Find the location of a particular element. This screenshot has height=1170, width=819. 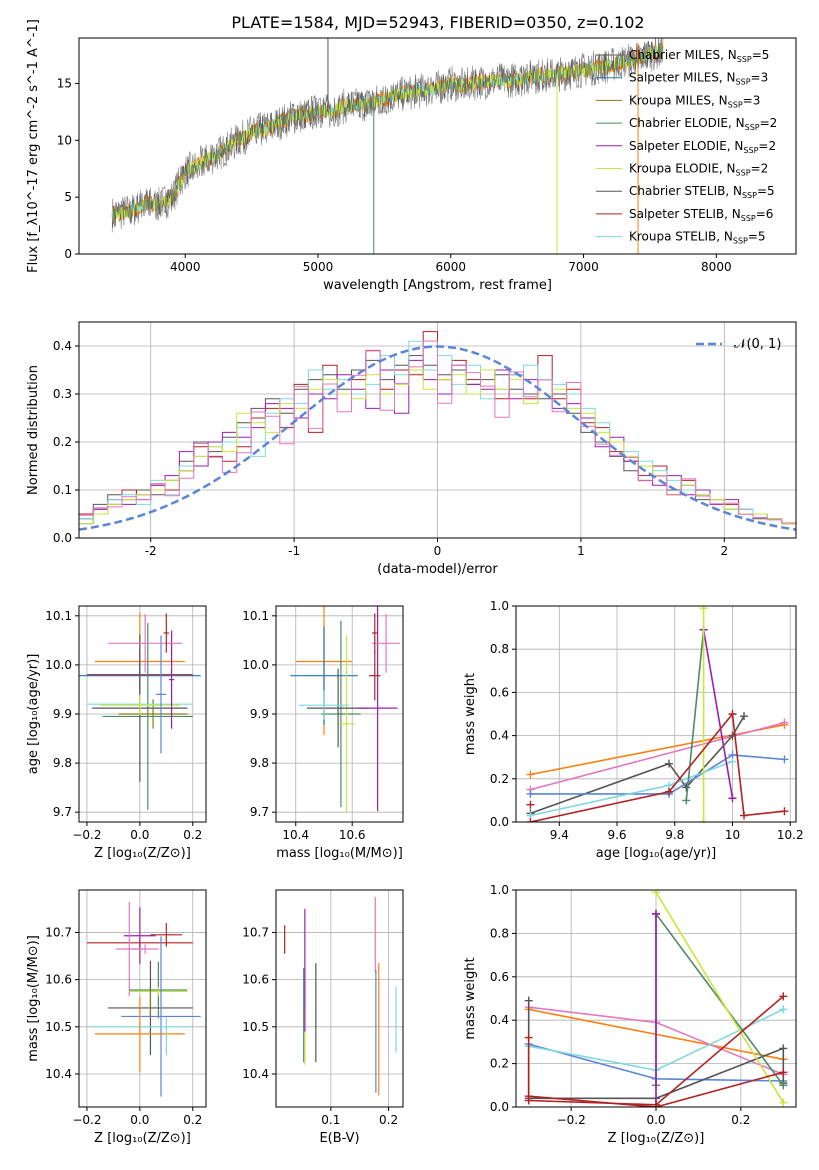

y-tick-label: 9.8 is located at coordinates (62, 763).